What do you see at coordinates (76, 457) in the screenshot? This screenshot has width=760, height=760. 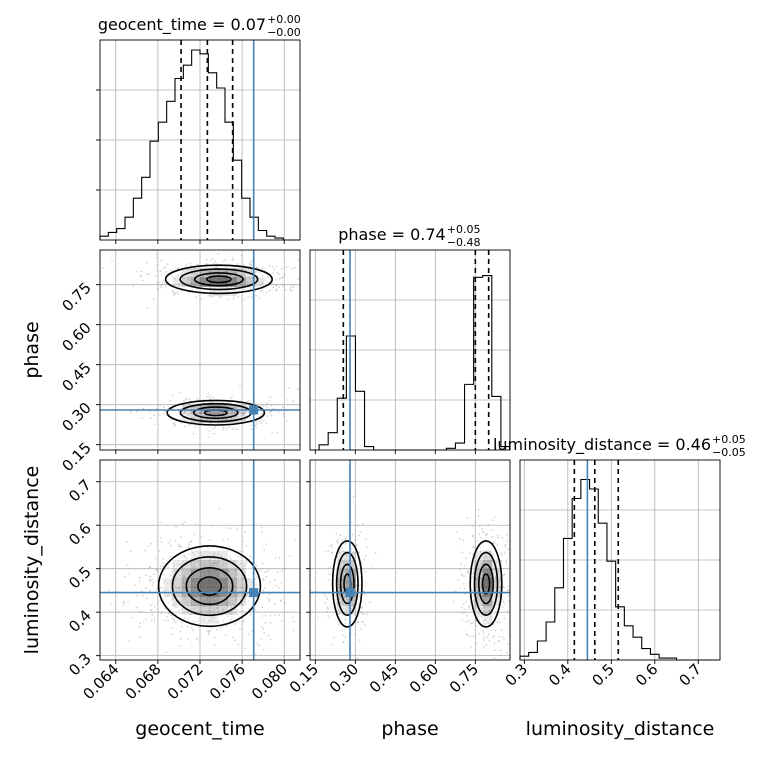 I see `y-tick-label: 0.15` at bounding box center [76, 457].